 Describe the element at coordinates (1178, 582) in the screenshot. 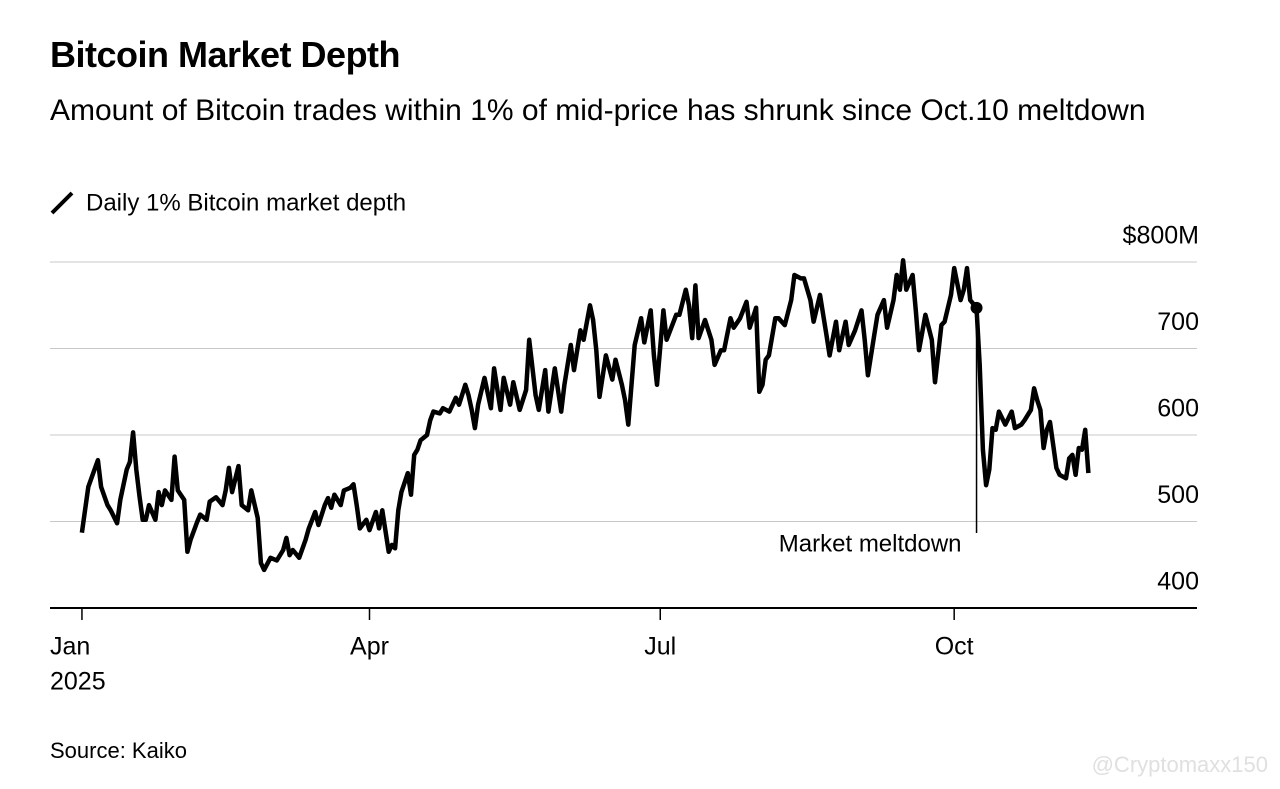

I see `y-tick-label: 400` at that location.